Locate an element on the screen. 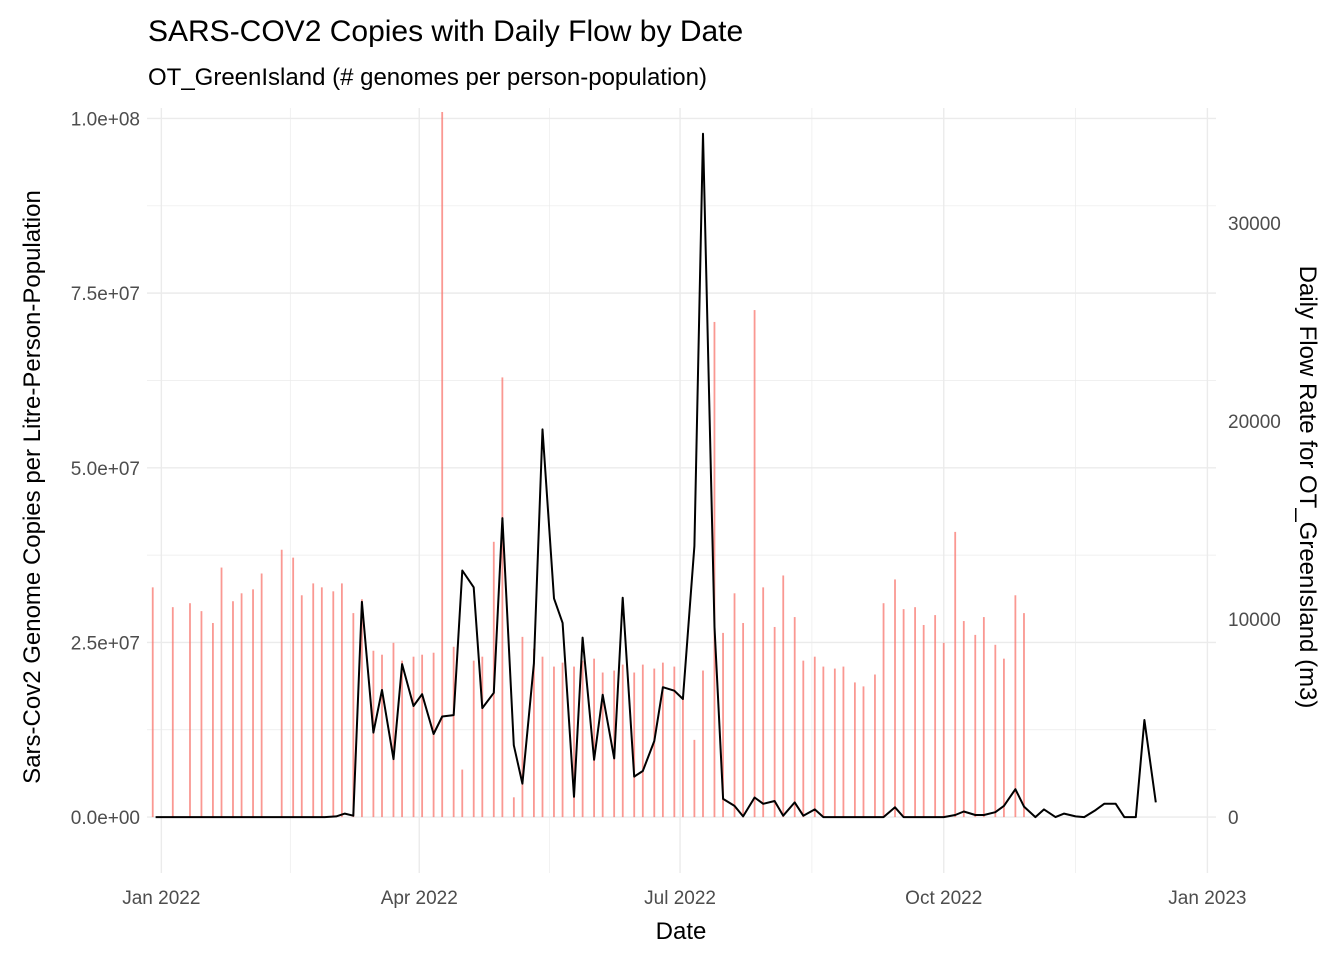 This screenshot has height=960, width=1344. x-tick-label: Jul 2022 is located at coordinates (680, 898).